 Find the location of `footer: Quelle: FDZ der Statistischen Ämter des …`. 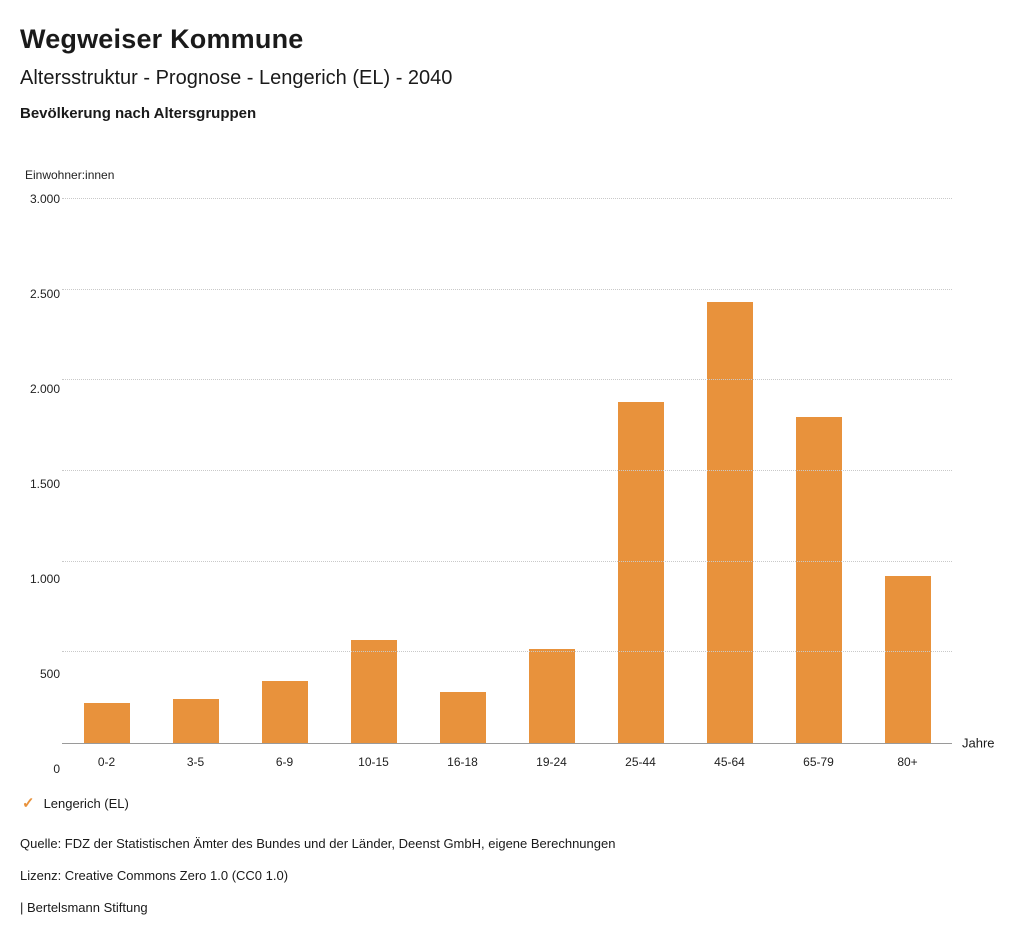

footer: Quelle: FDZ der Statistischen Ämter des … is located at coordinates (512, 875).